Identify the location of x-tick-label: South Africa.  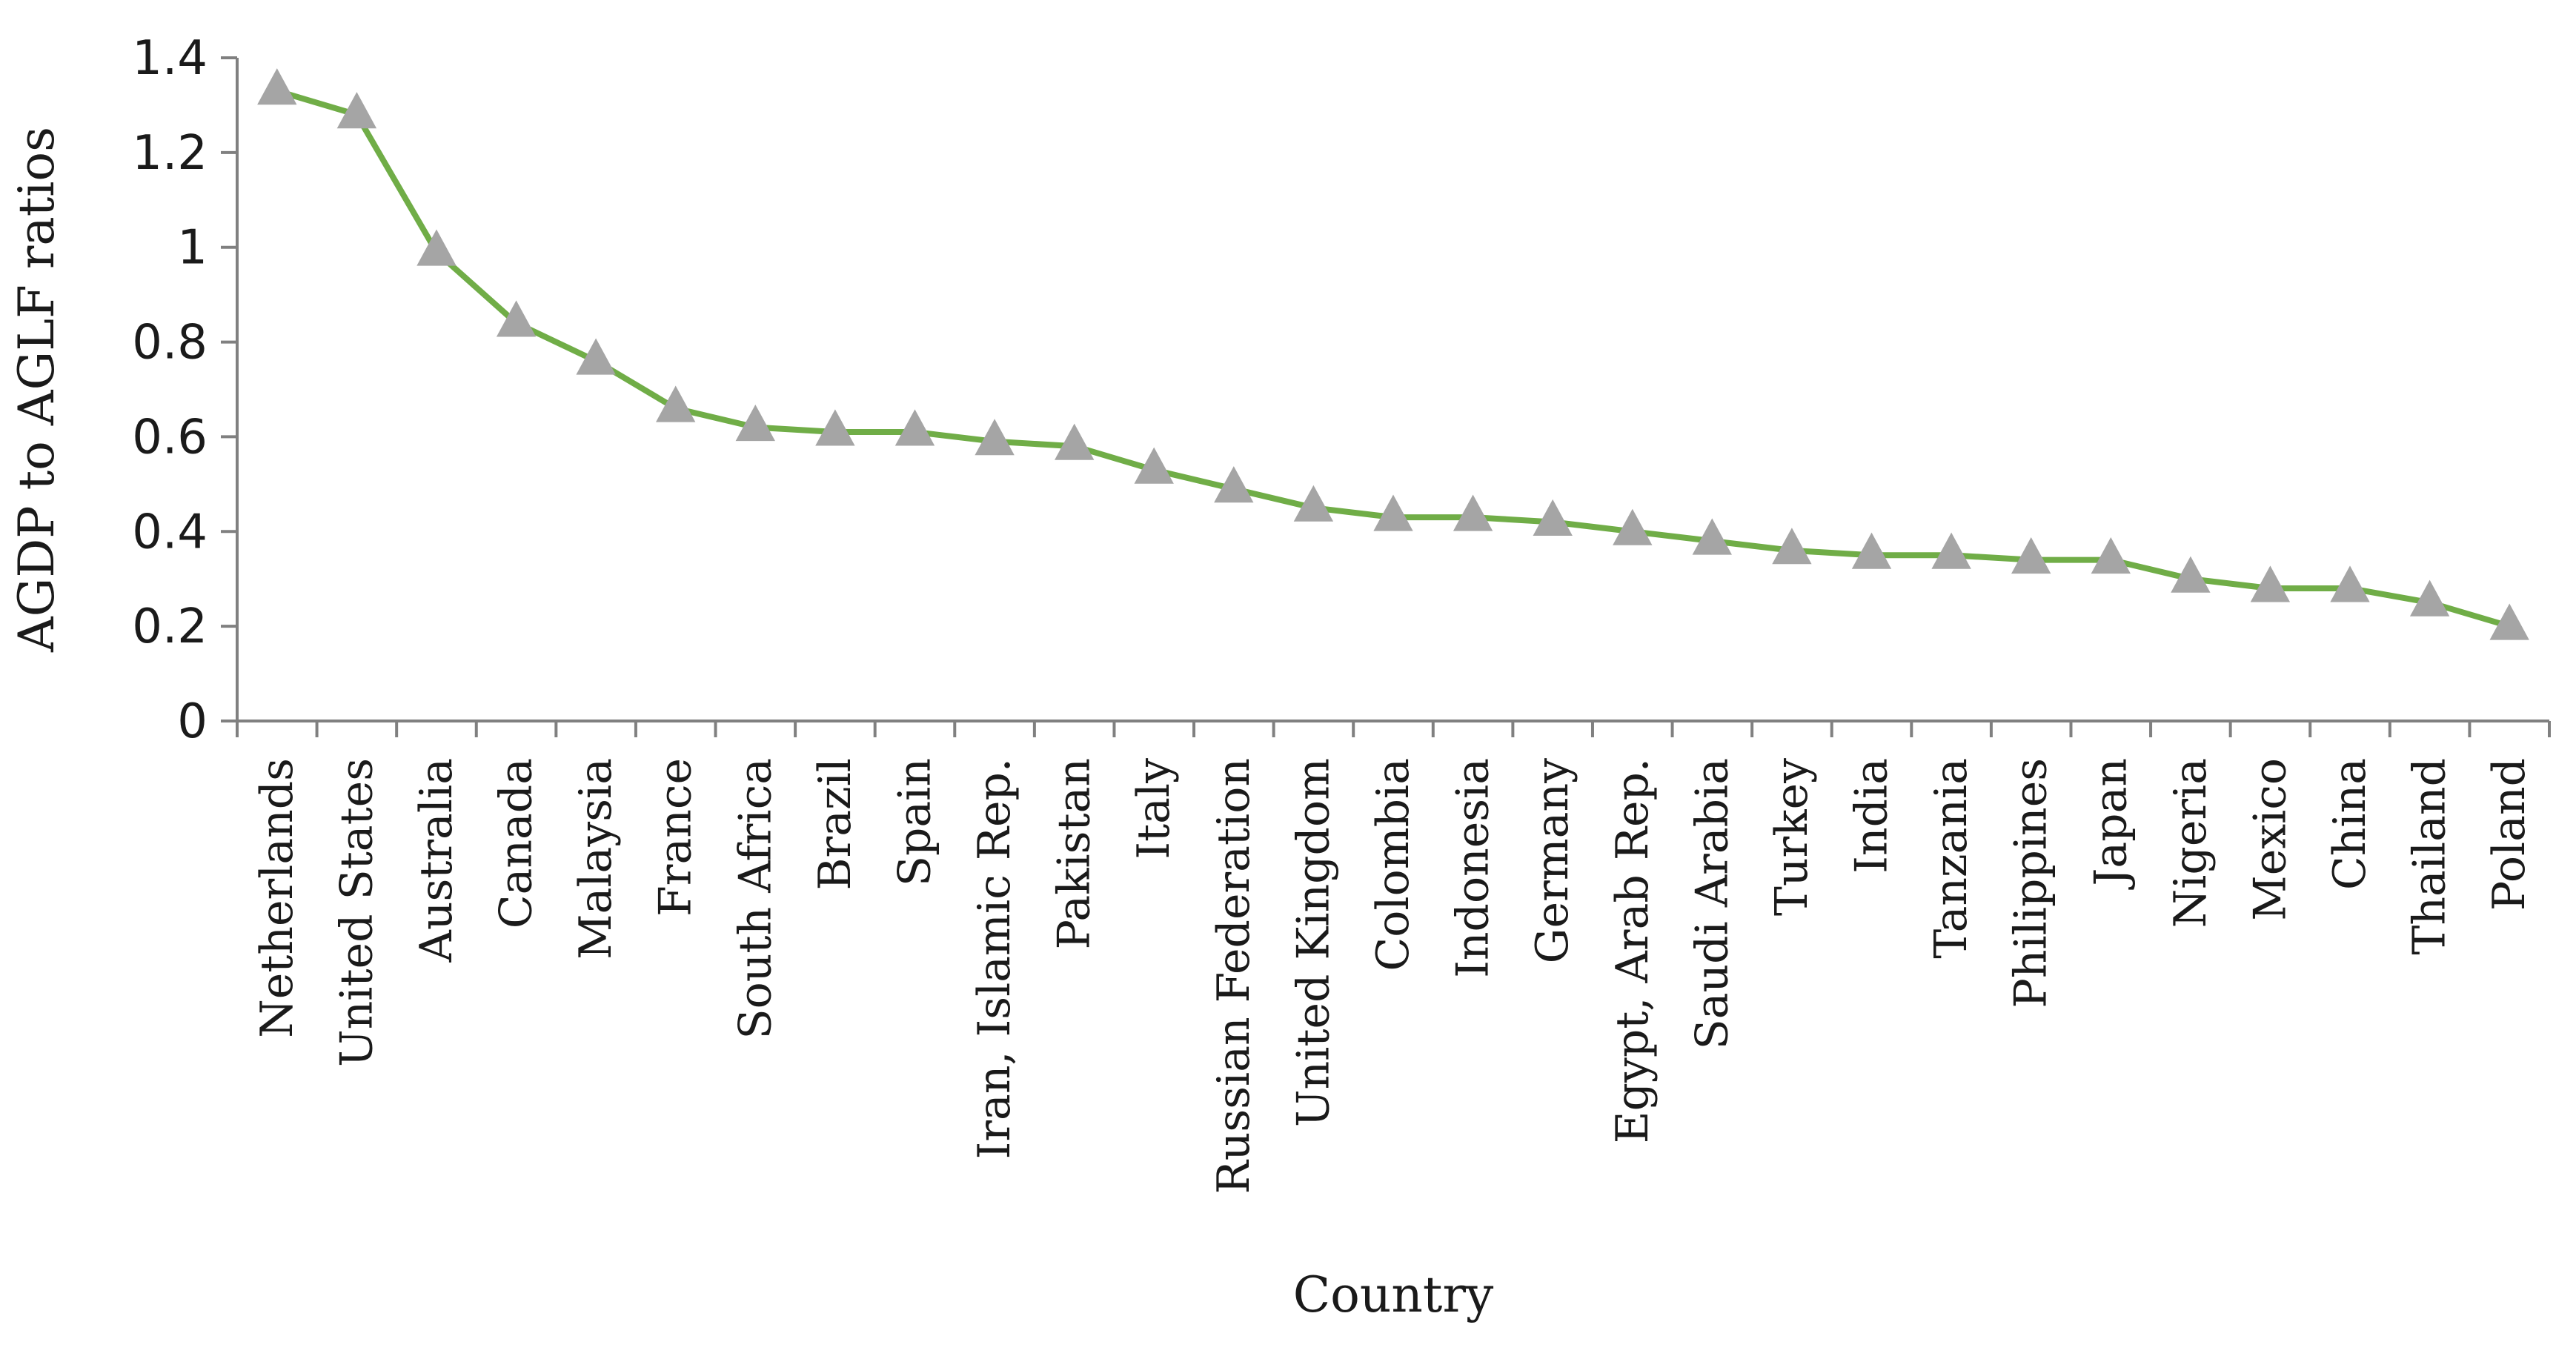
(755, 898).